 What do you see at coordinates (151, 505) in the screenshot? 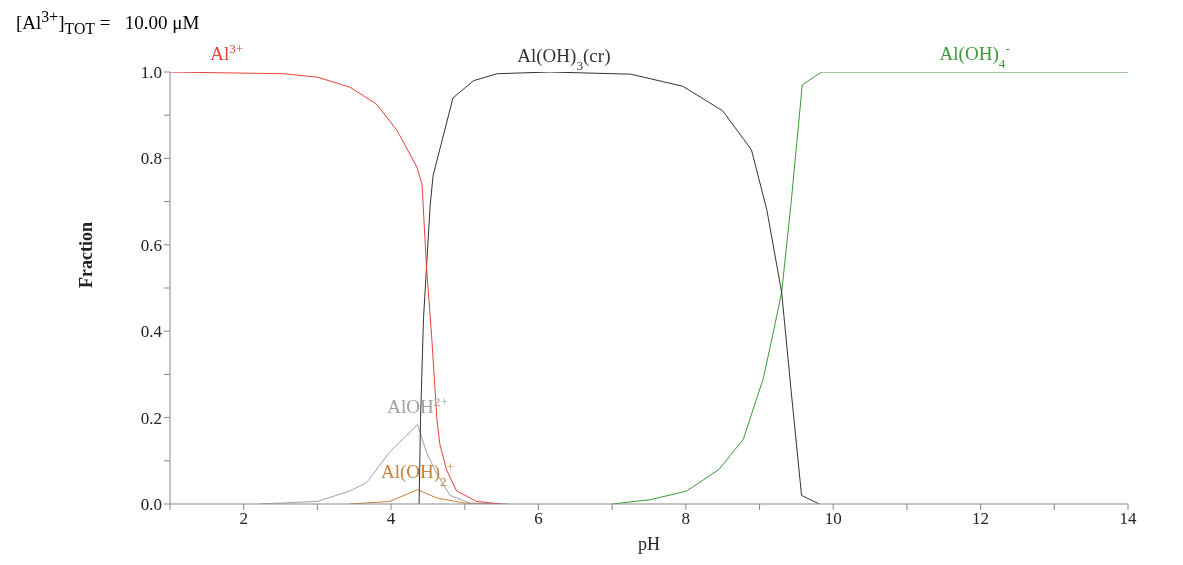
I see `y-tick-label: 0.0` at bounding box center [151, 505].